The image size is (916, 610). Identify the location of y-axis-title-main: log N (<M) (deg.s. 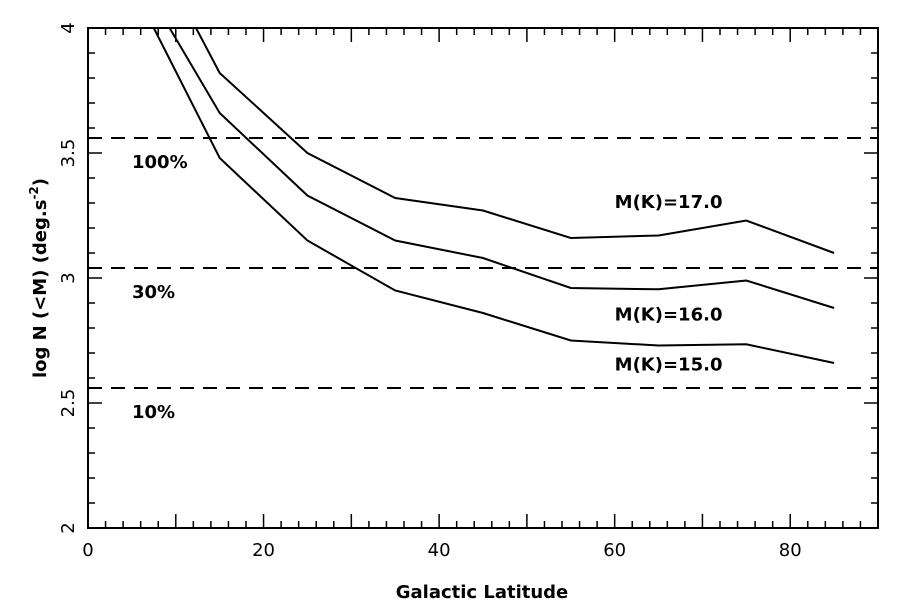
(40, 289).